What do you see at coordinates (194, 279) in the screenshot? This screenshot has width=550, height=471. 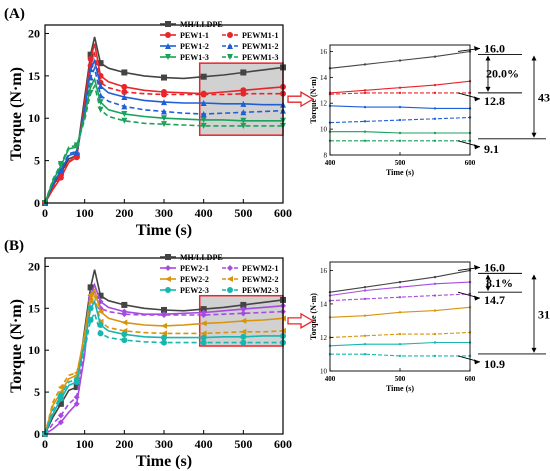 I see `legend-label: PEW2-2` at bounding box center [194, 279].